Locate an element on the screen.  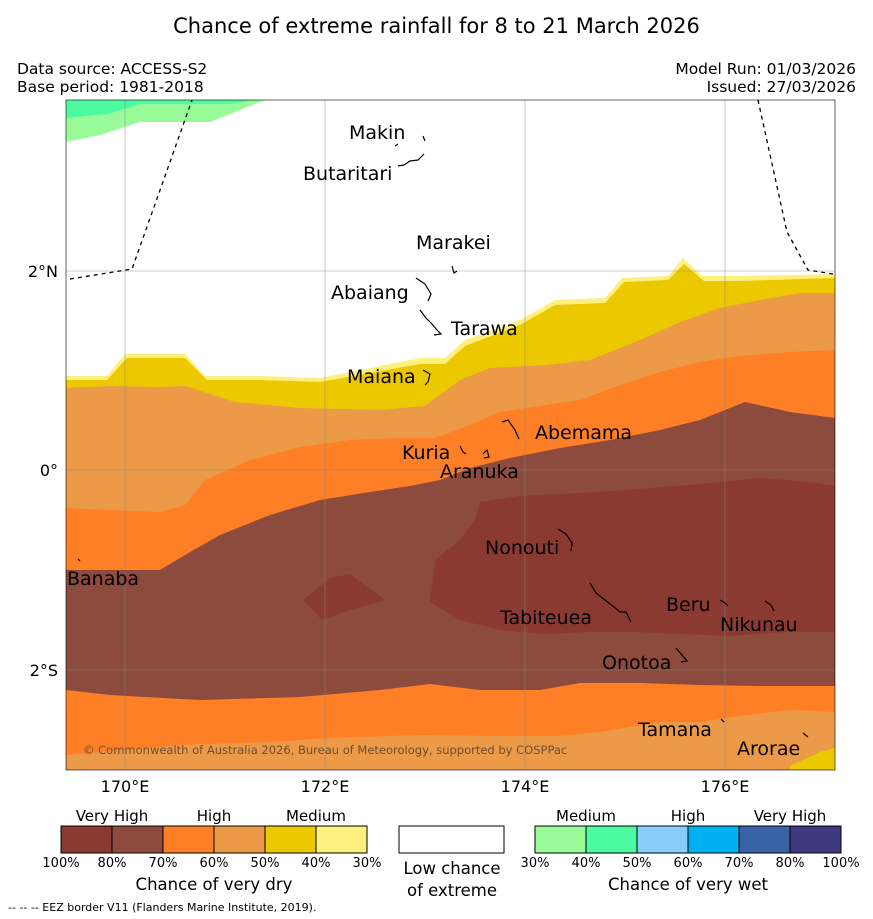
dry-40-50-corner is located at coordinates (812, 759).